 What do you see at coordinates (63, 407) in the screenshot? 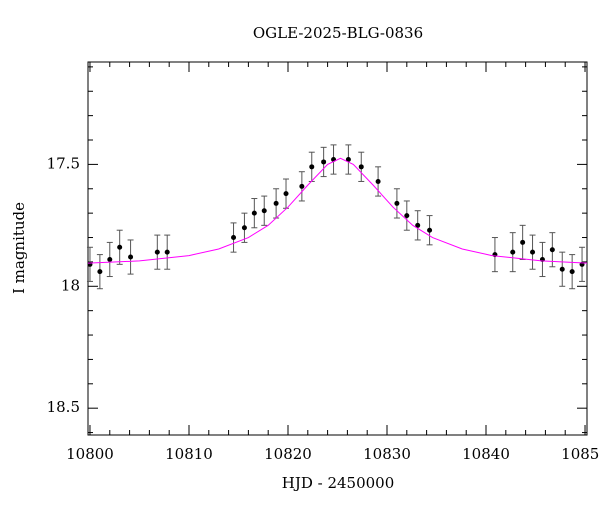
I see `y-tick-label: 18.5` at bounding box center [63, 407].